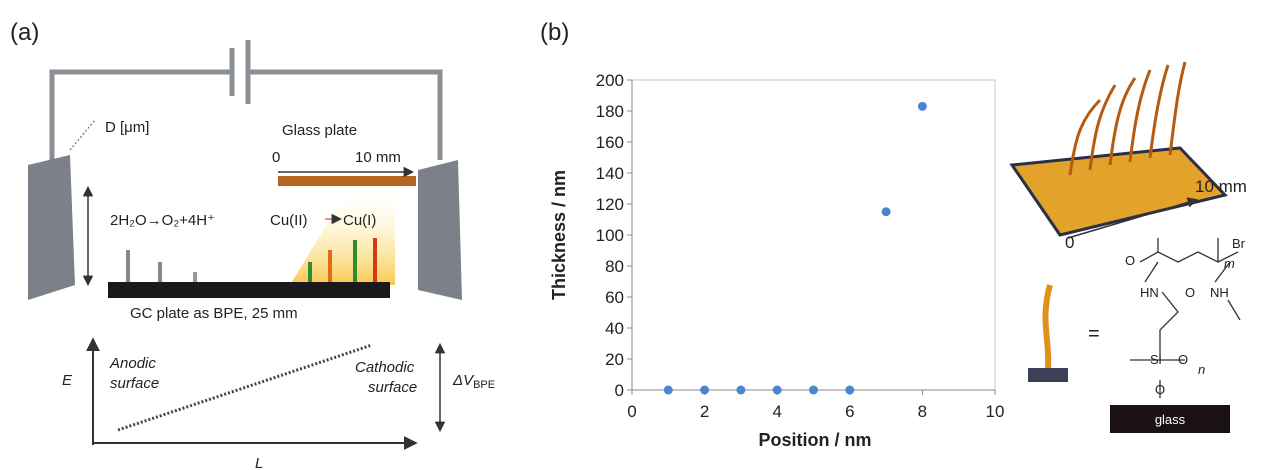 This screenshot has height=470, width=1264. Describe the element at coordinates (614, 266) in the screenshot. I see `y-tick-label: 80` at that location.